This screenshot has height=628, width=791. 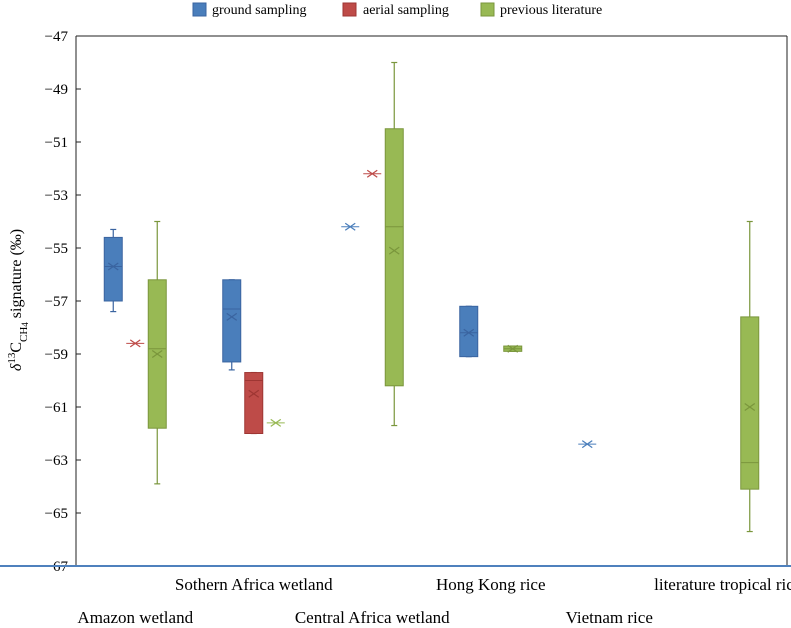 What do you see at coordinates (16, 275) in the screenshot?
I see `y-label-suffix: signature (‰)` at bounding box center [16, 275].